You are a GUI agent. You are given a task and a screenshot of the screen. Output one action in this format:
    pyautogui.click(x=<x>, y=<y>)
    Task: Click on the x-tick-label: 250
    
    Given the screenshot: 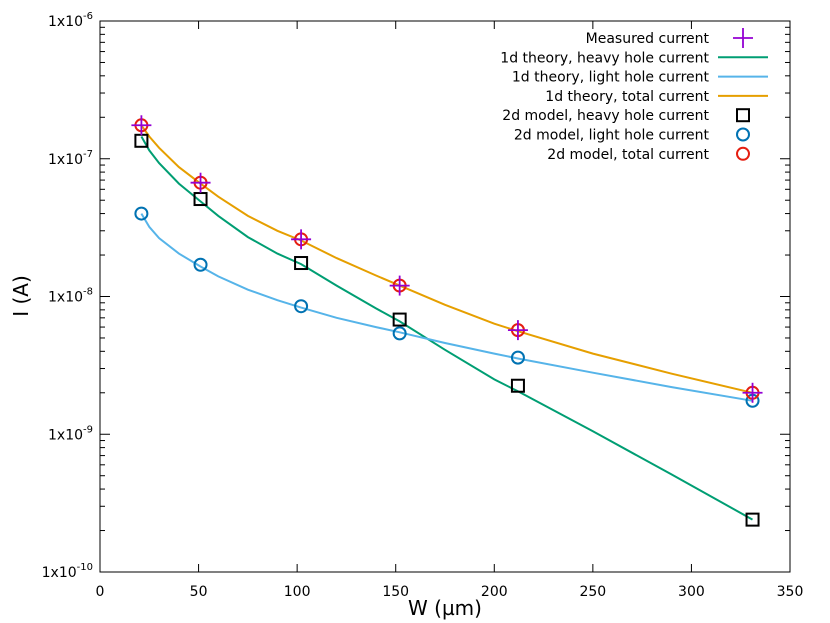 What is the action you would take?
    pyautogui.click(x=592, y=592)
    